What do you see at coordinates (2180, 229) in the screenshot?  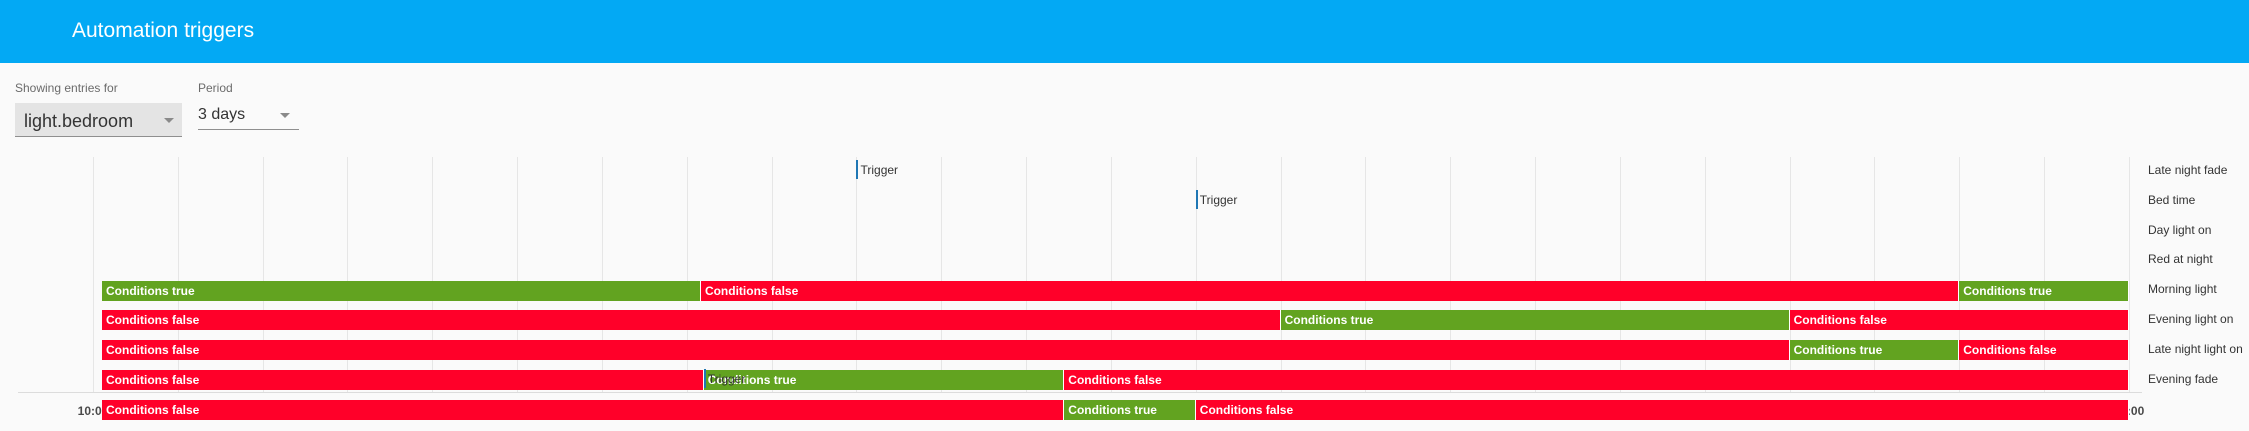 I see `row-label: Day light on` at bounding box center [2180, 229].